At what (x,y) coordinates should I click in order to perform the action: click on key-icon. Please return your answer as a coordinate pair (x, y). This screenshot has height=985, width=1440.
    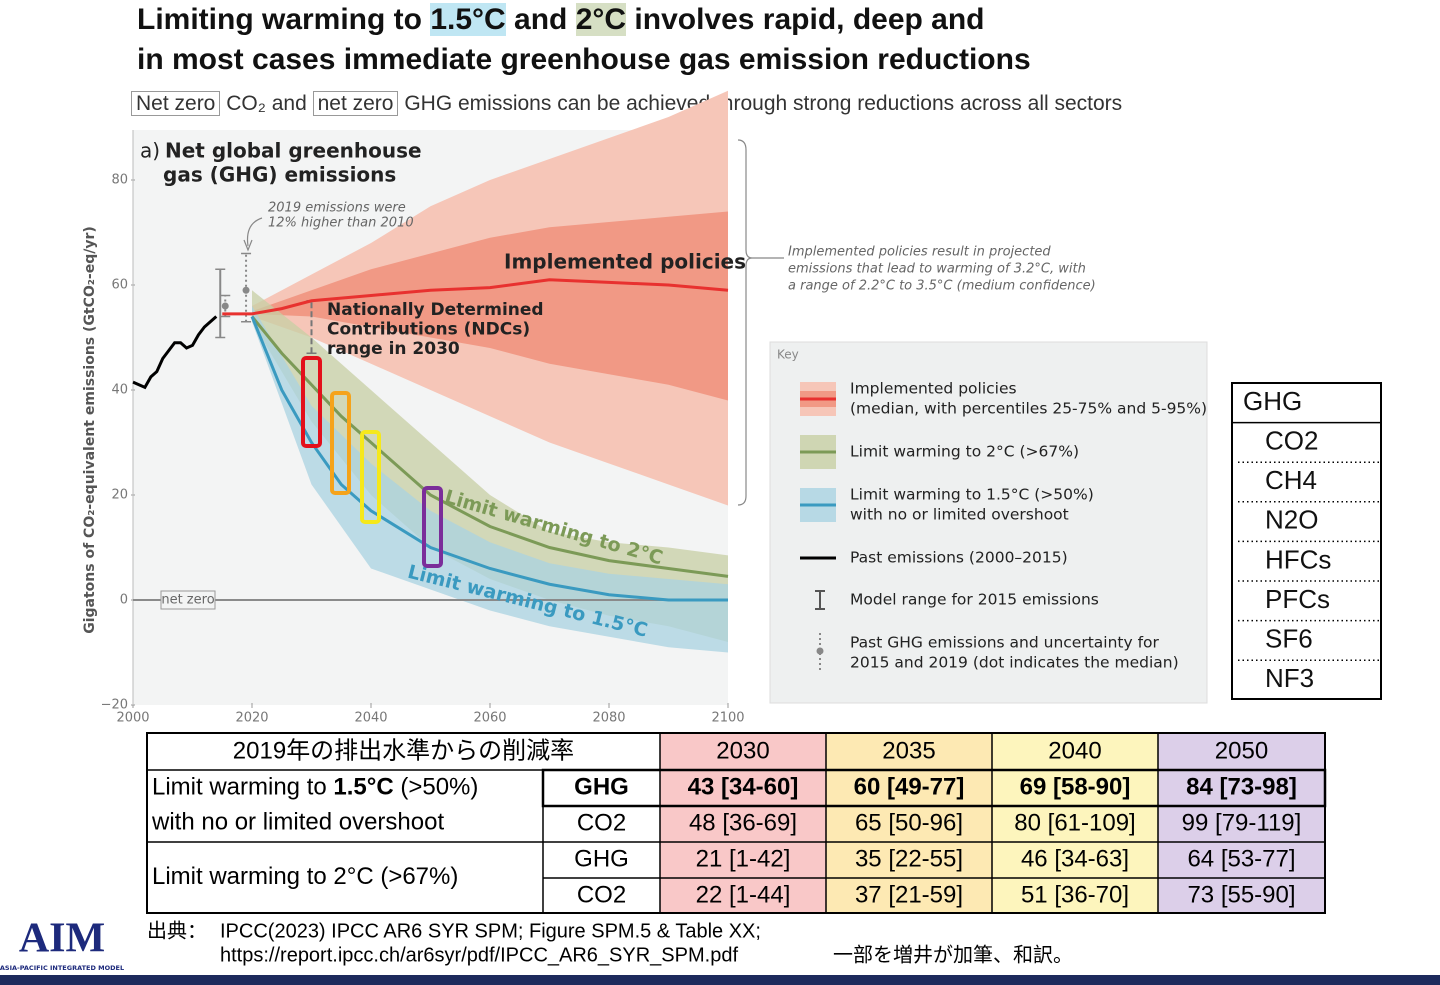
    Looking at the image, I should click on (820, 651).